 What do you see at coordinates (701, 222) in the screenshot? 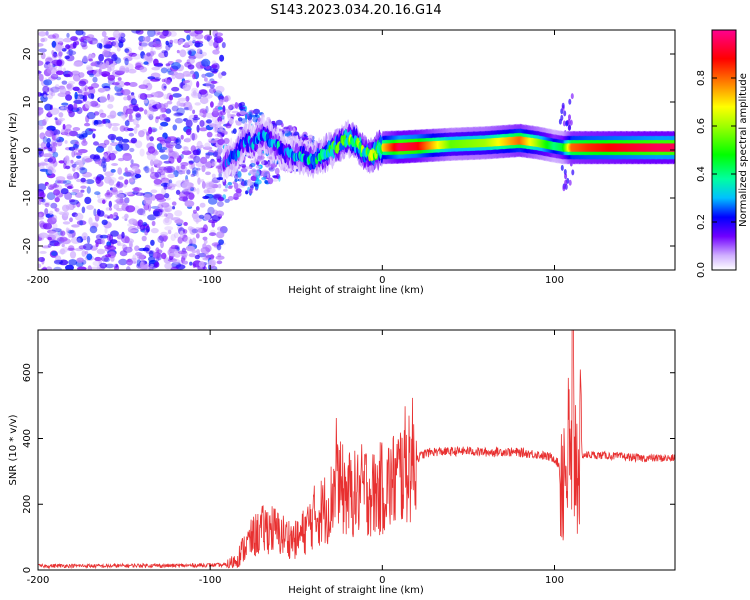
I see `colorbar-tick-label: 0.2` at bounding box center [701, 222].